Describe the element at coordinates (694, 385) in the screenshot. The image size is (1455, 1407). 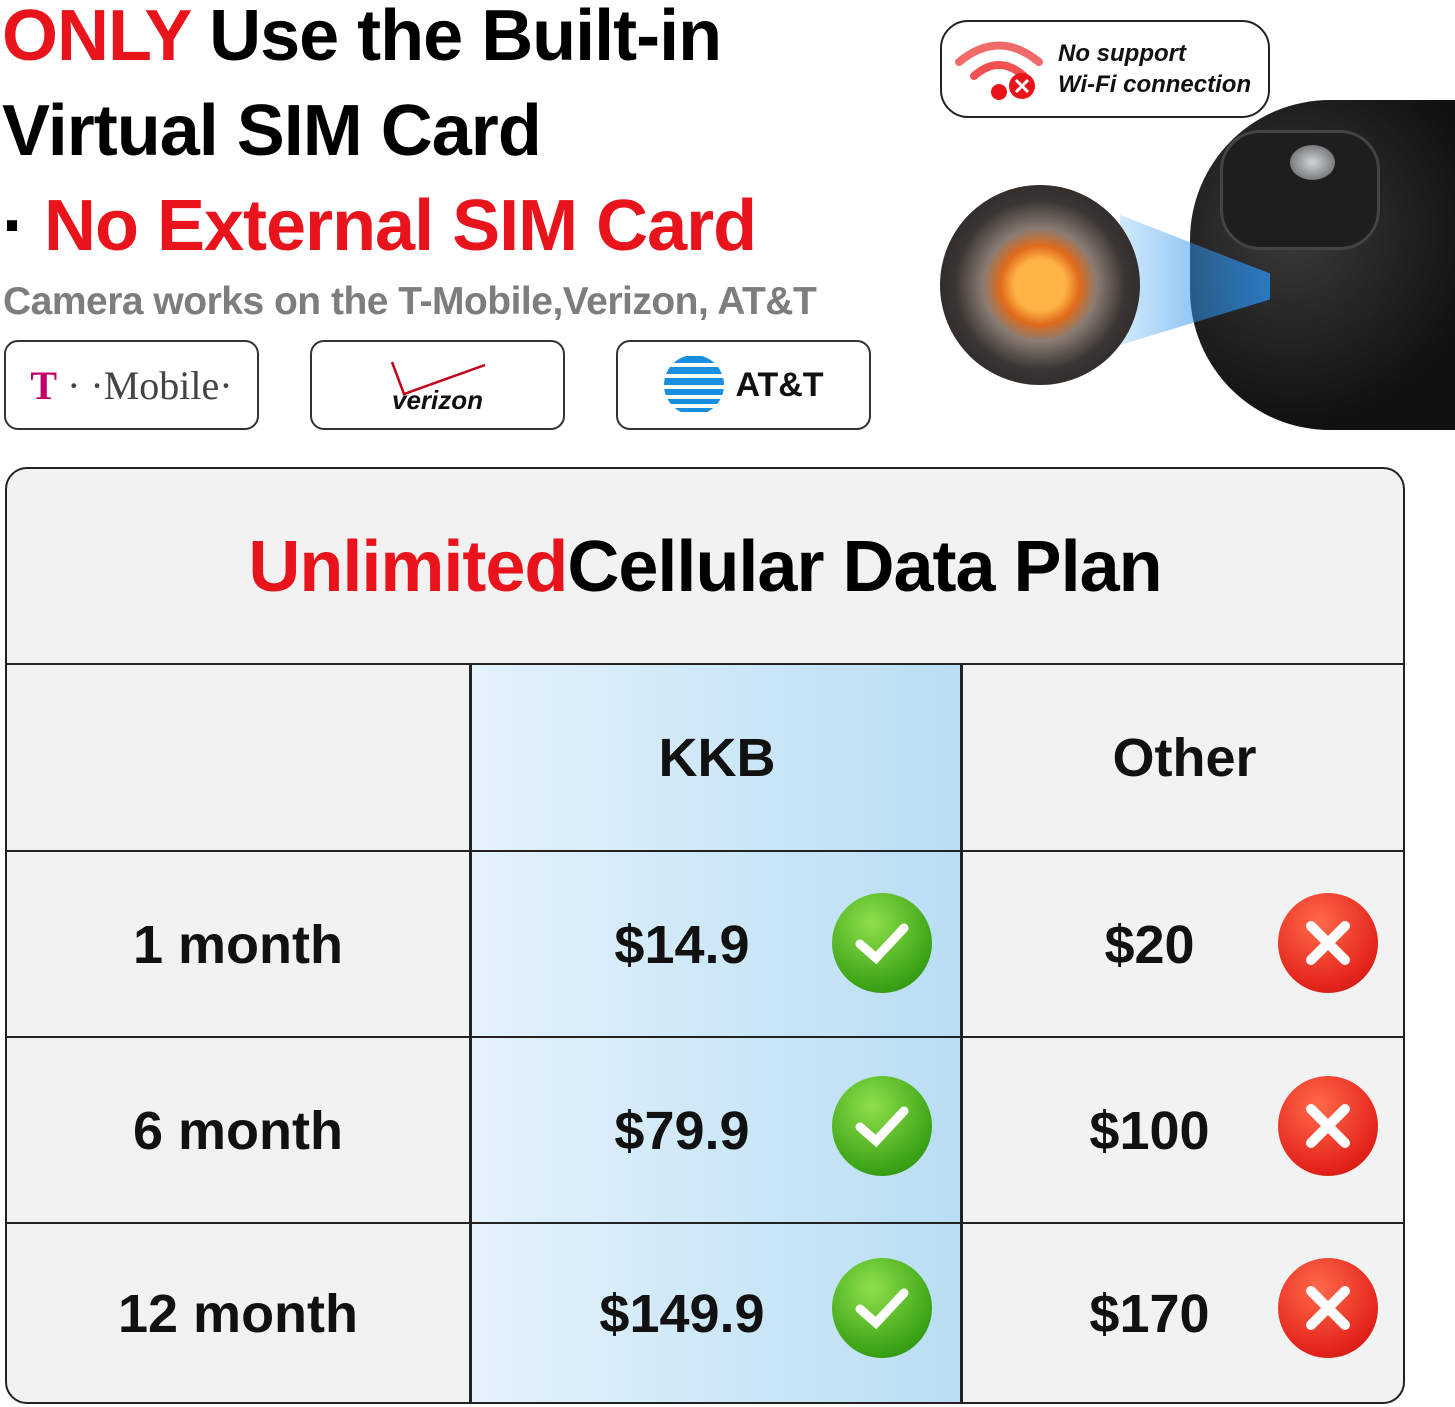
I see `att-globe-icon` at that location.